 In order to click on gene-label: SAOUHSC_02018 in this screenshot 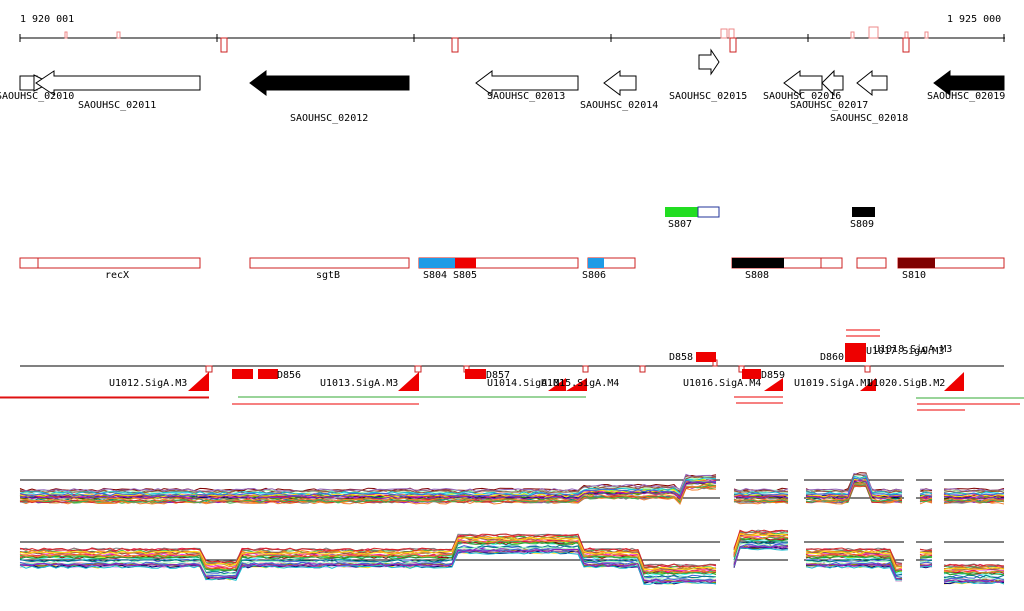, I will do `click(869, 118)`.